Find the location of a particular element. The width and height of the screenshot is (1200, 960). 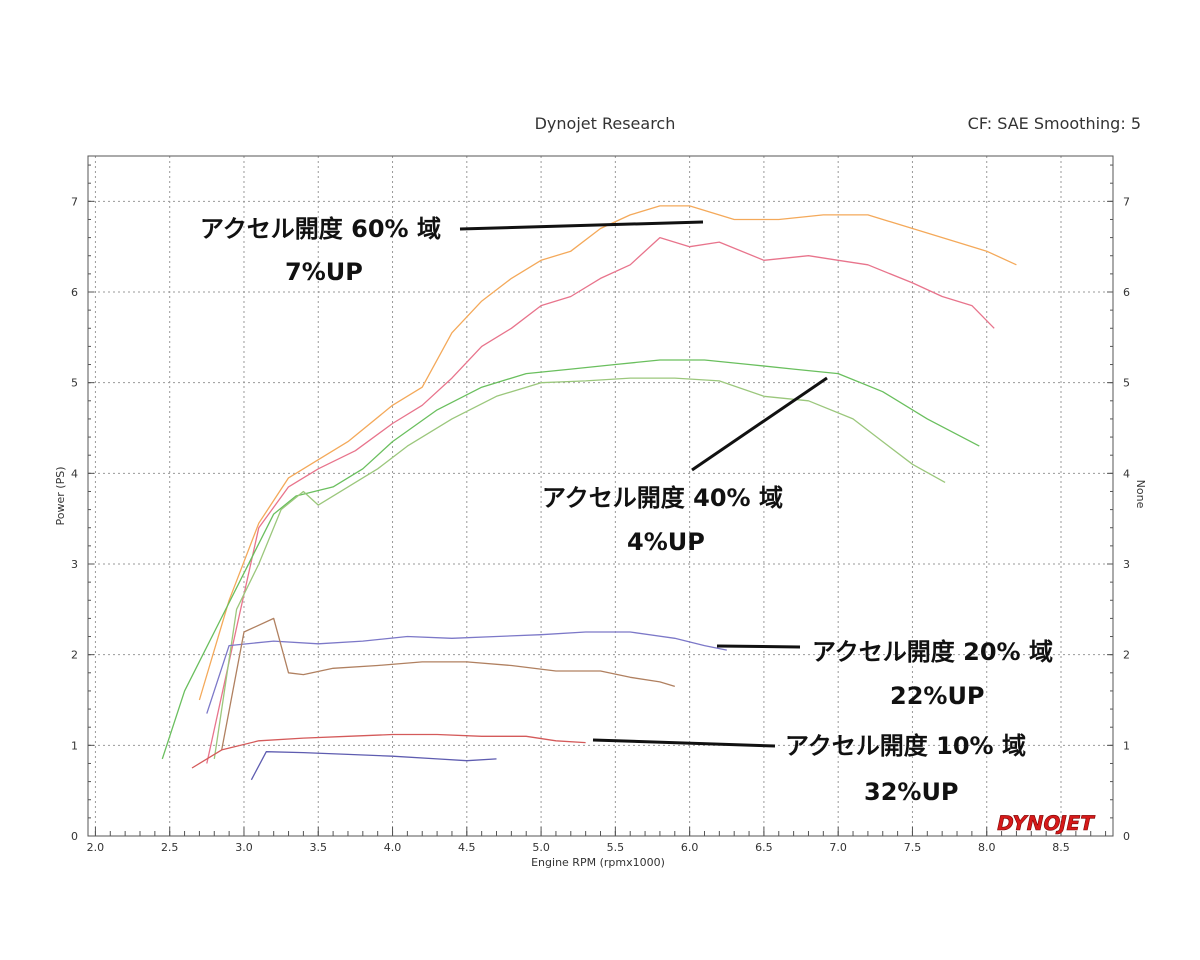

x-tick-label: 6.5 is located at coordinates (764, 847).